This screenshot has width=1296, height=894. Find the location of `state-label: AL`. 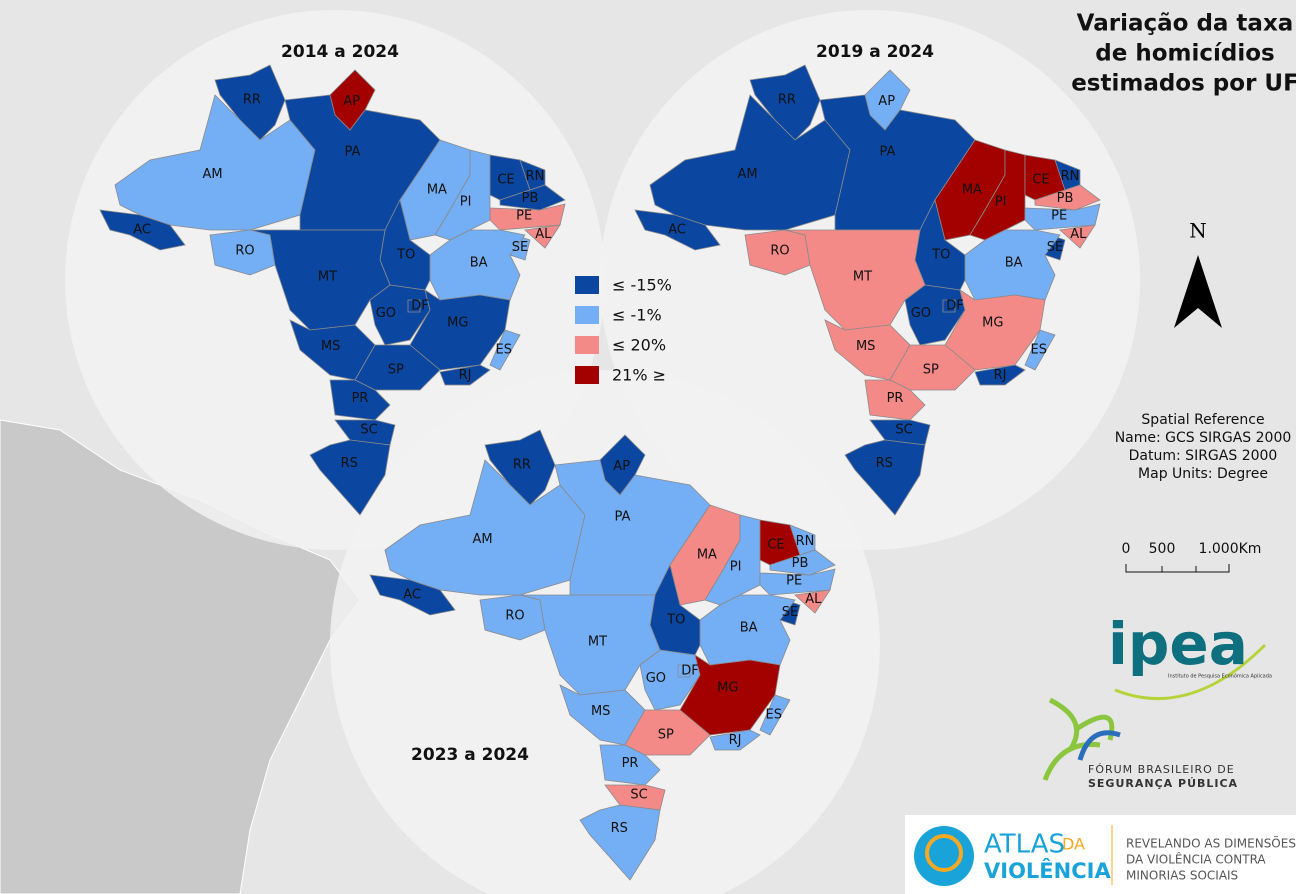

state-label: AL is located at coordinates (1078, 234).